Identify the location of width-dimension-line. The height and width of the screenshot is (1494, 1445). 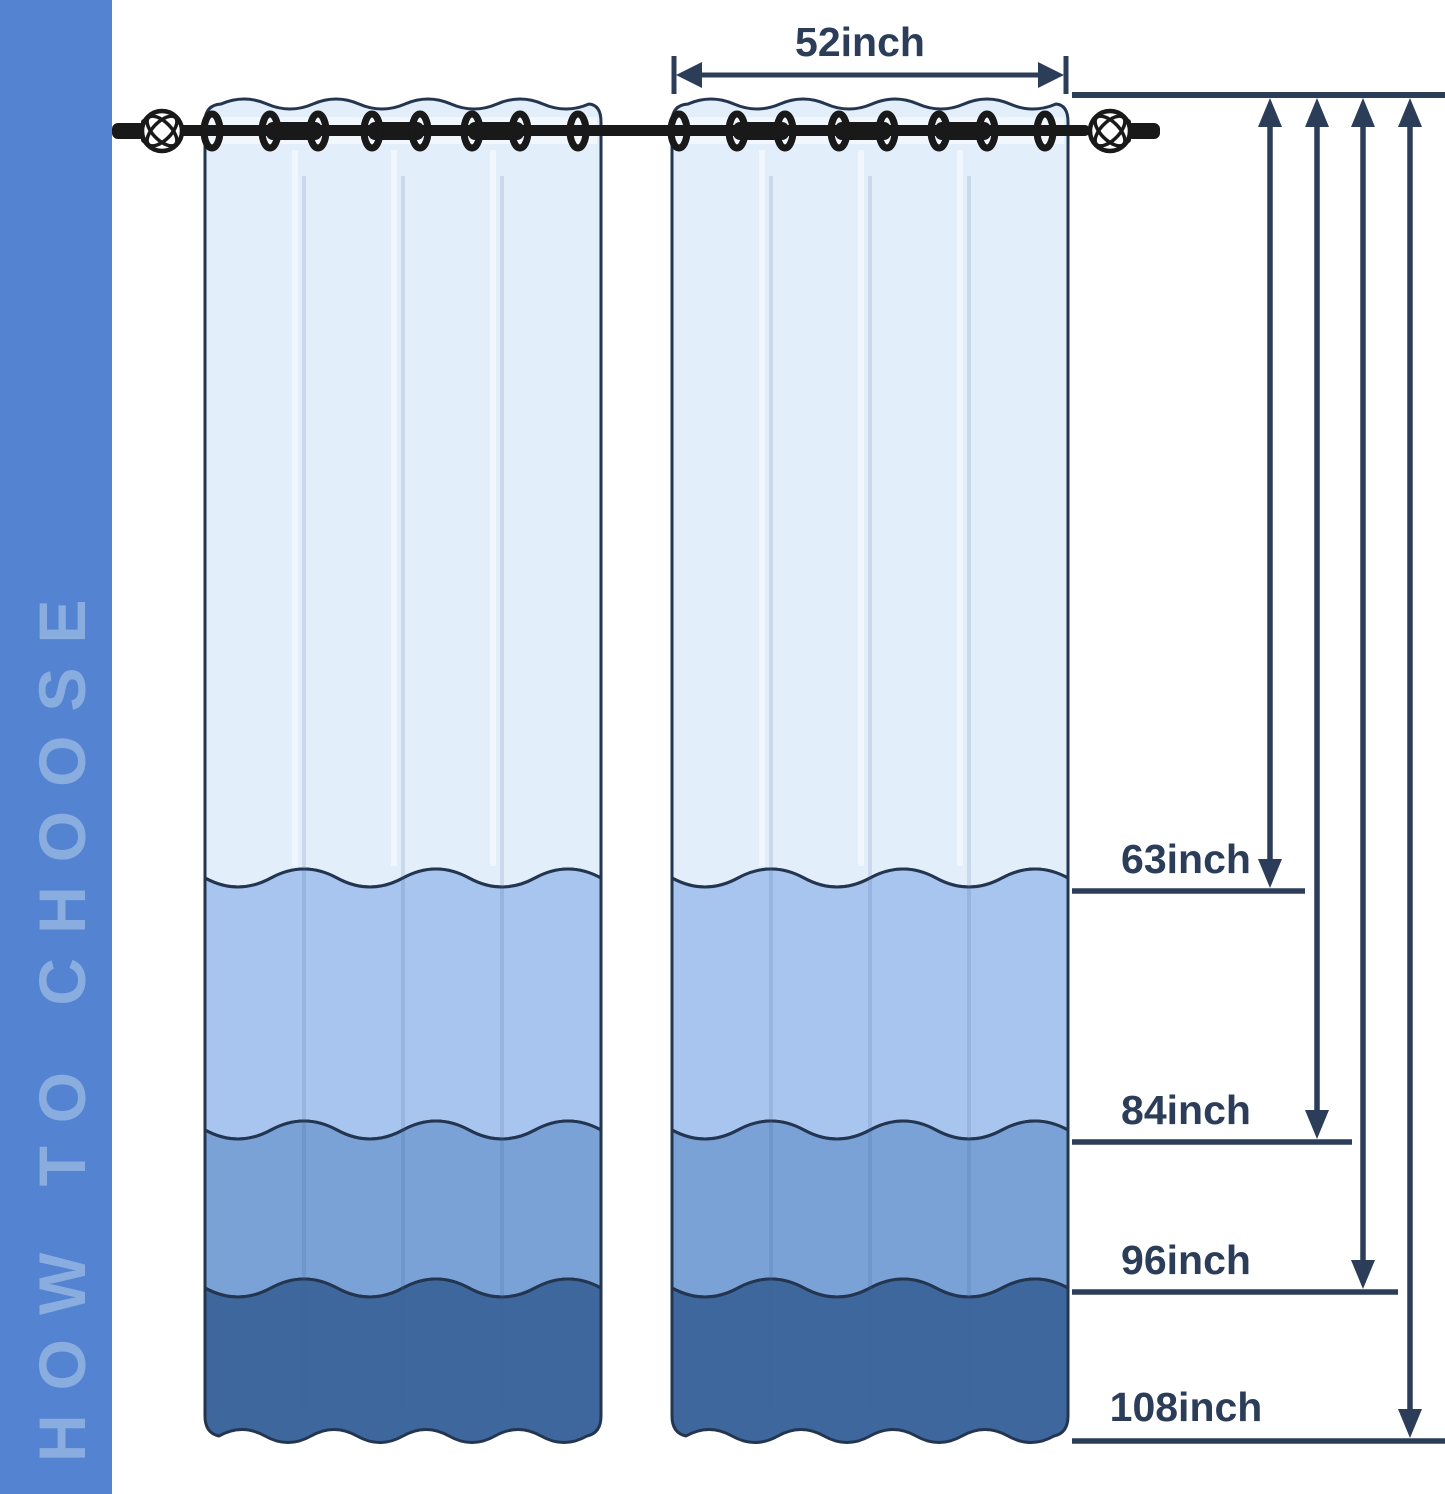
(870, 75).